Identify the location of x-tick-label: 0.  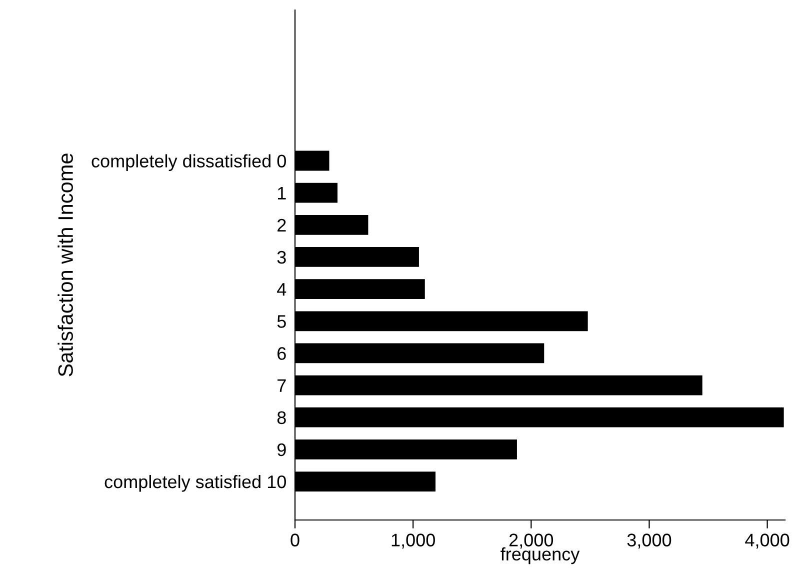
(295, 540).